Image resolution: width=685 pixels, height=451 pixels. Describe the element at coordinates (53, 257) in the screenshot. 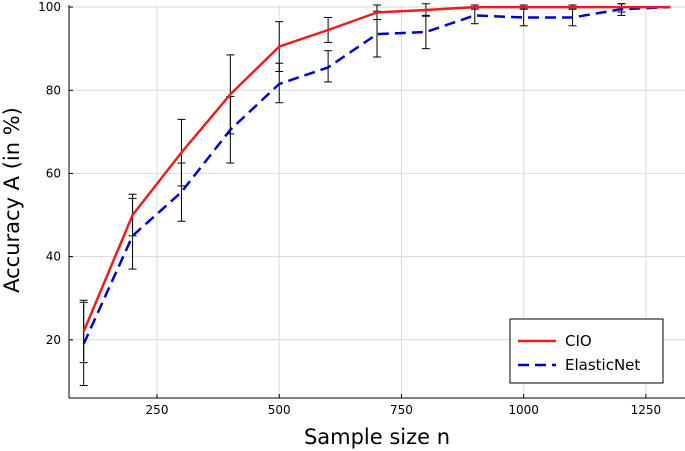

I see `y-tick-label-40: 40` at that location.